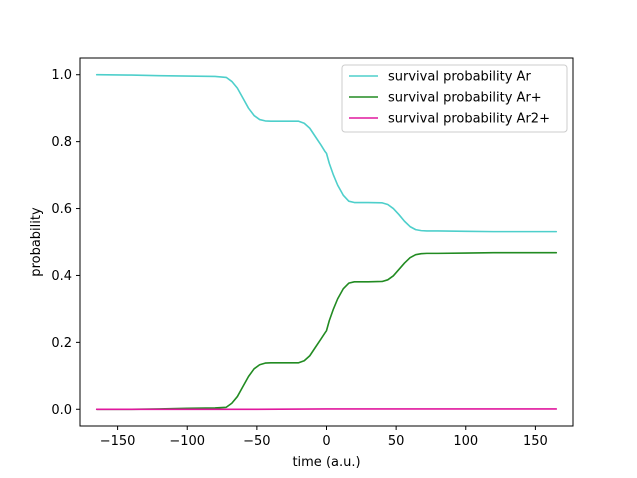 This screenshot has height=478, width=637. What do you see at coordinates (326, 441) in the screenshot?
I see `x-tick-label: 0` at bounding box center [326, 441].